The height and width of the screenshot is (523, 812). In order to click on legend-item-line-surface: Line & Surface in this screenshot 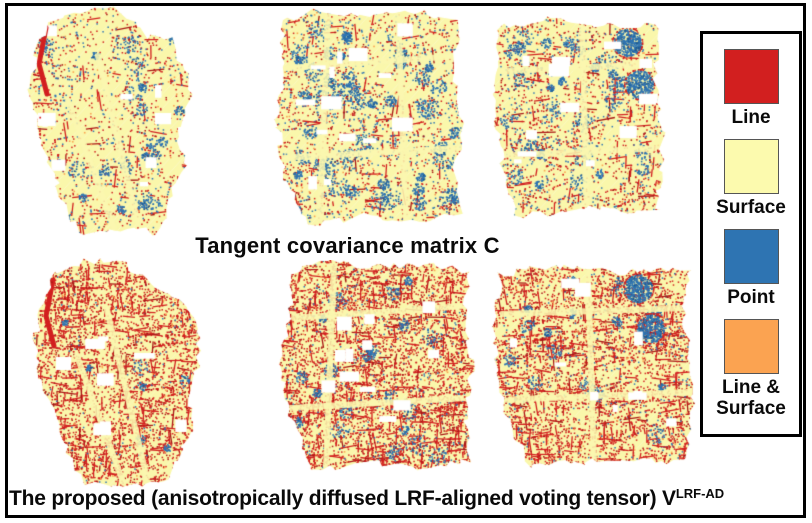, I will do `click(751, 369)`.